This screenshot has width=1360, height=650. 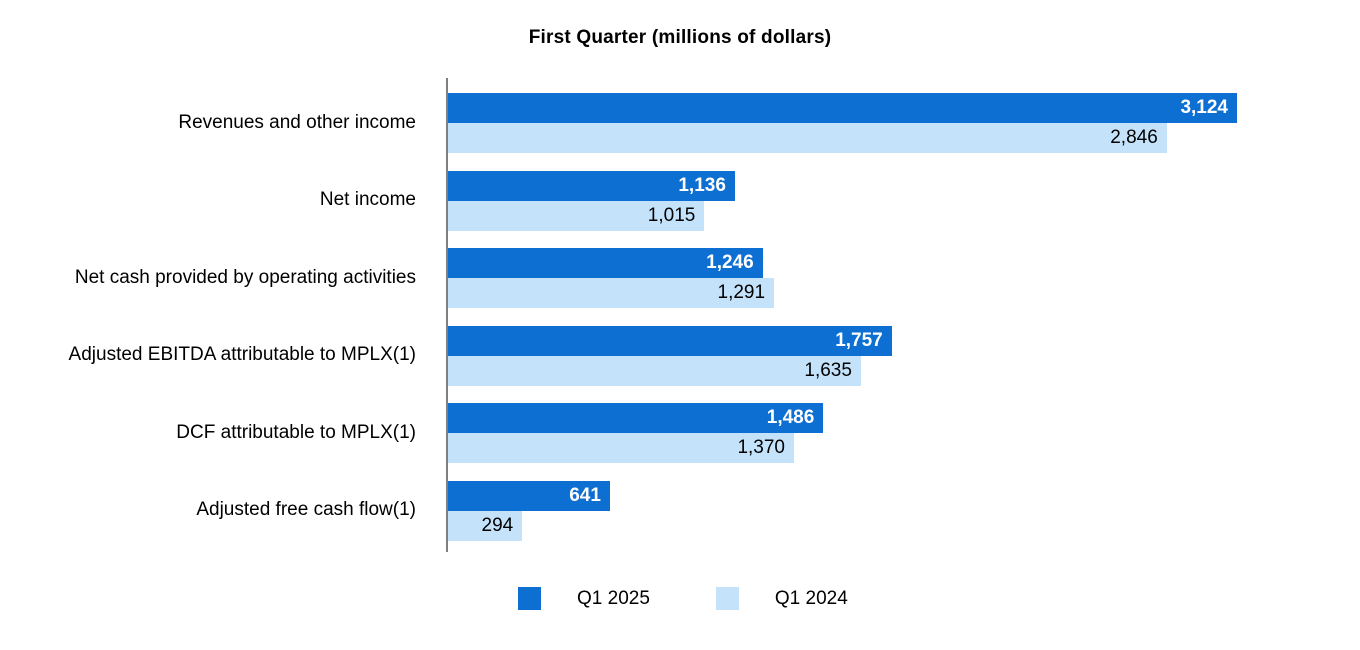 What do you see at coordinates (613, 598) in the screenshot?
I see `legend-label: Q1 2025` at bounding box center [613, 598].